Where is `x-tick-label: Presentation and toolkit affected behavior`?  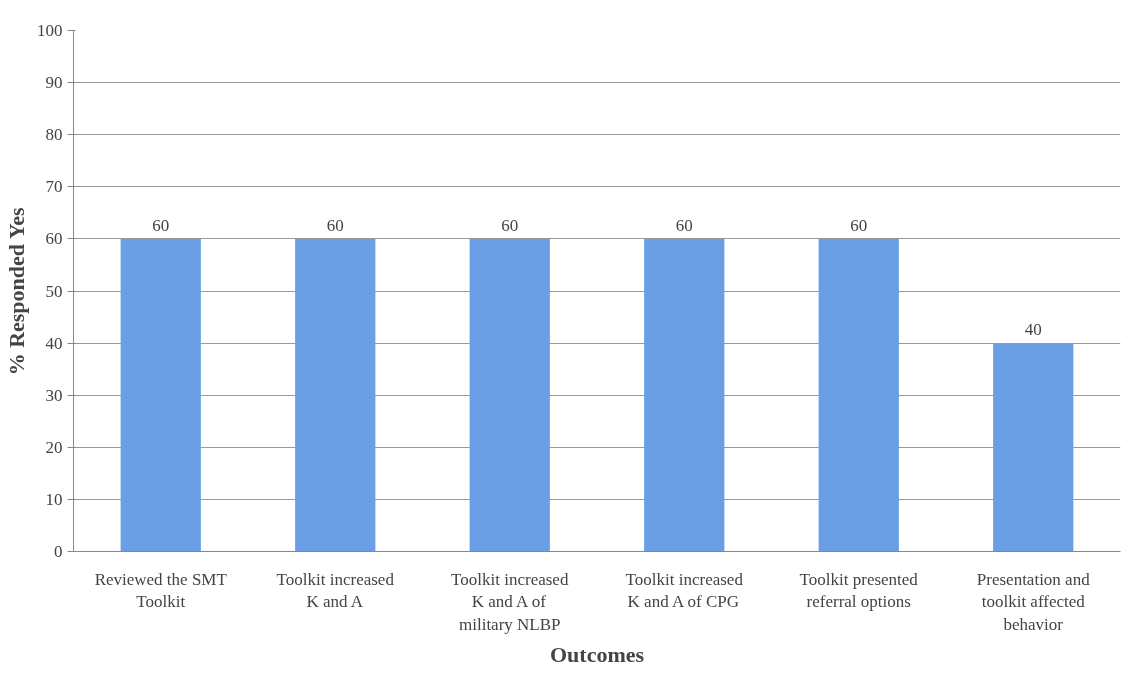
x-tick-label: Presentation and toolkit affected behavior is located at coordinates (1033, 602).